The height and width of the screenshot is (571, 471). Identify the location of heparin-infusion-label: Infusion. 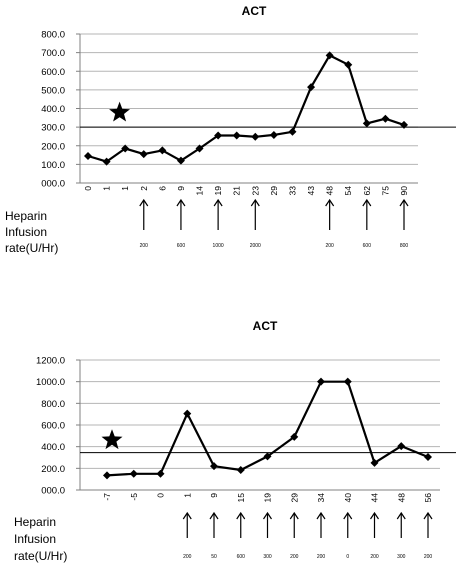
(35, 539).